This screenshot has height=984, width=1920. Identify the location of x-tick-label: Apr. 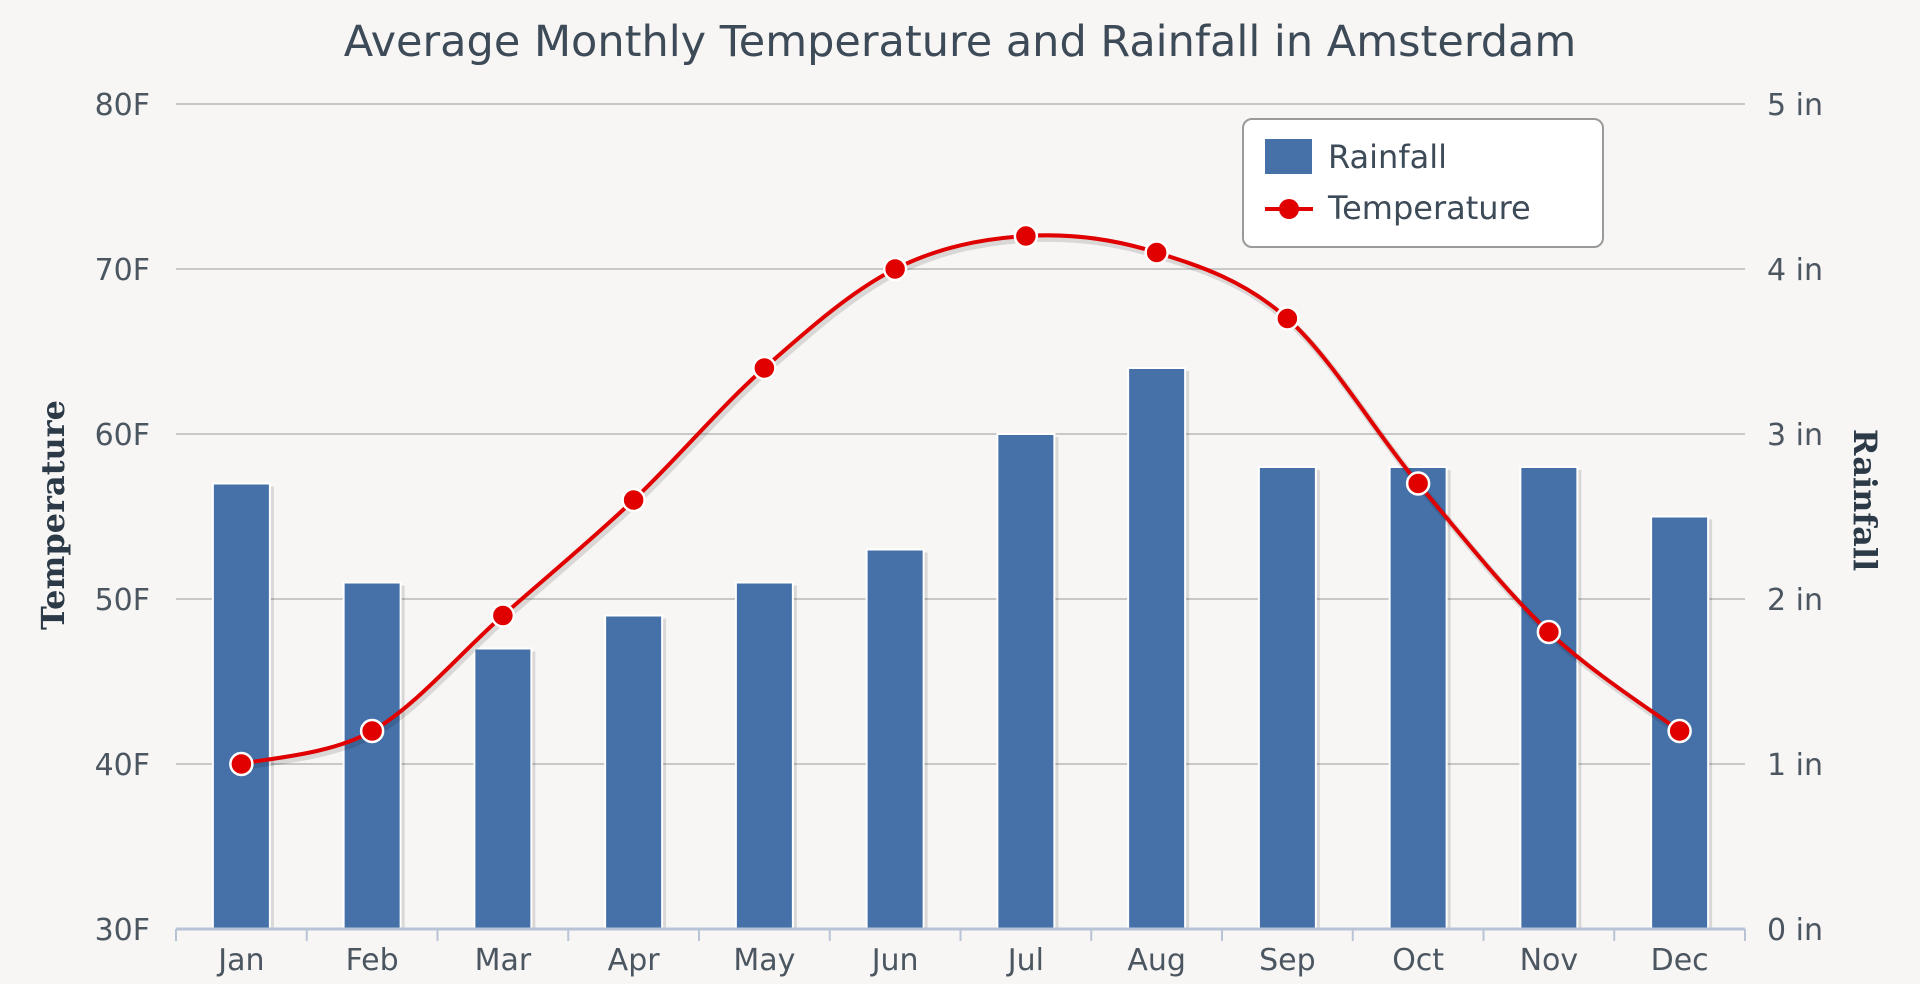
(634, 960).